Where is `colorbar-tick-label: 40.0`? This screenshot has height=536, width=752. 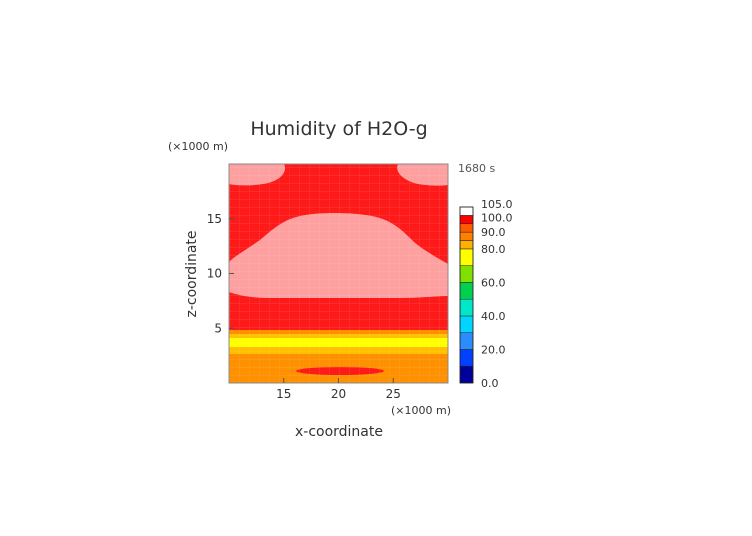
colorbar-tick-label: 40.0 is located at coordinates (493, 316).